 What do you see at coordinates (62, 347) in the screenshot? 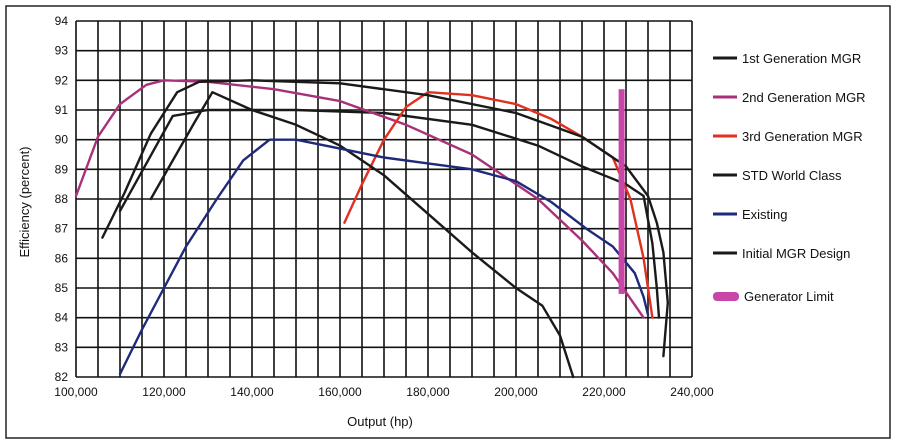
I see `y-tick-label: 83` at bounding box center [62, 347].